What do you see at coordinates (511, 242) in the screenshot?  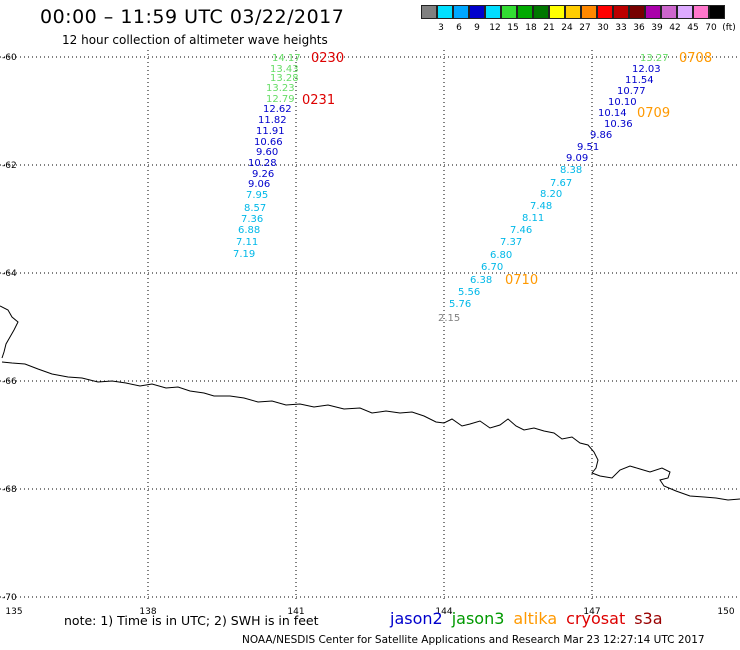 I see `wave-height-value: 7.37` at bounding box center [511, 242].